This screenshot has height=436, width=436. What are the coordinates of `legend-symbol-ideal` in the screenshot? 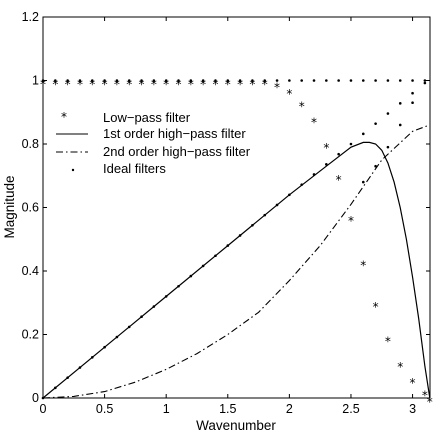 It's located at (73, 170).